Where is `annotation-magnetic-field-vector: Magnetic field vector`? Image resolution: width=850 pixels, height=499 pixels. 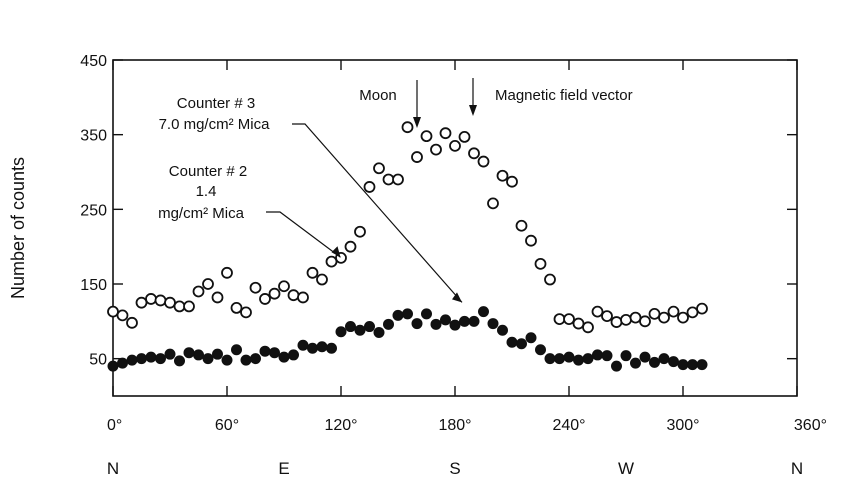 annotation-magnetic-field-vector: Magnetic field vector is located at coordinates (564, 95).